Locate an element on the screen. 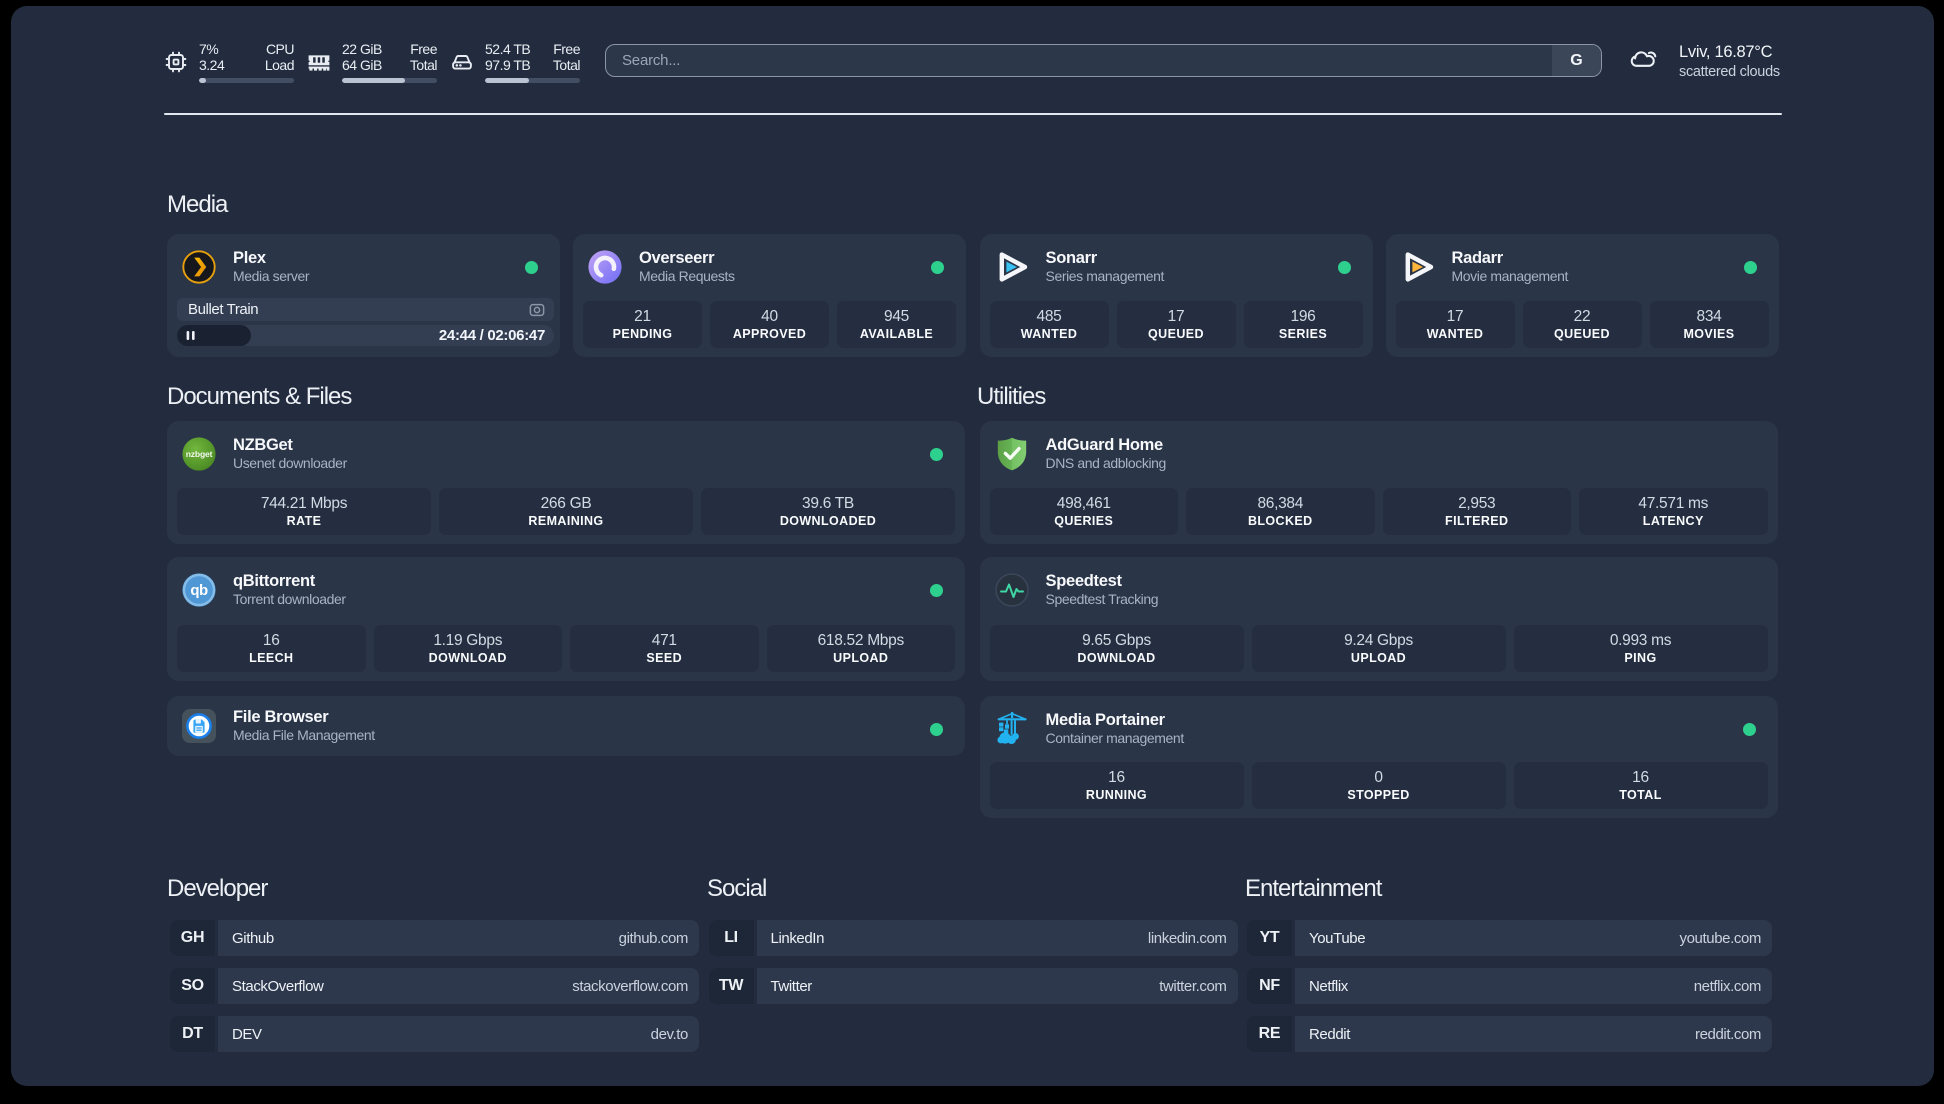 Image resolution: width=1944 pixels, height=1104 pixels. bookmark-abbr: RE is located at coordinates (1269, 1034).